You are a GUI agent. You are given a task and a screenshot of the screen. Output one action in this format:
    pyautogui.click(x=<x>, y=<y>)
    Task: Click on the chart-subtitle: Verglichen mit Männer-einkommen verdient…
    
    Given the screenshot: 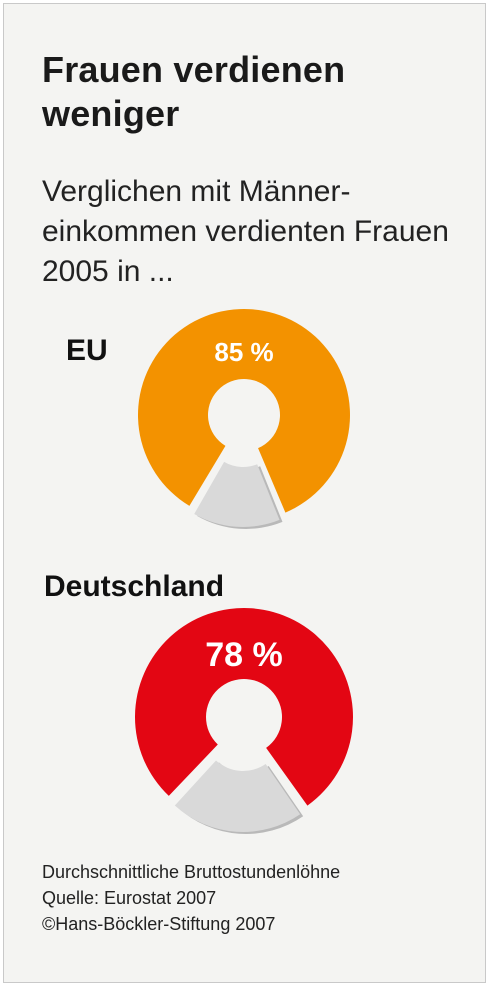 What is the action you would take?
    pyautogui.click(x=245, y=231)
    